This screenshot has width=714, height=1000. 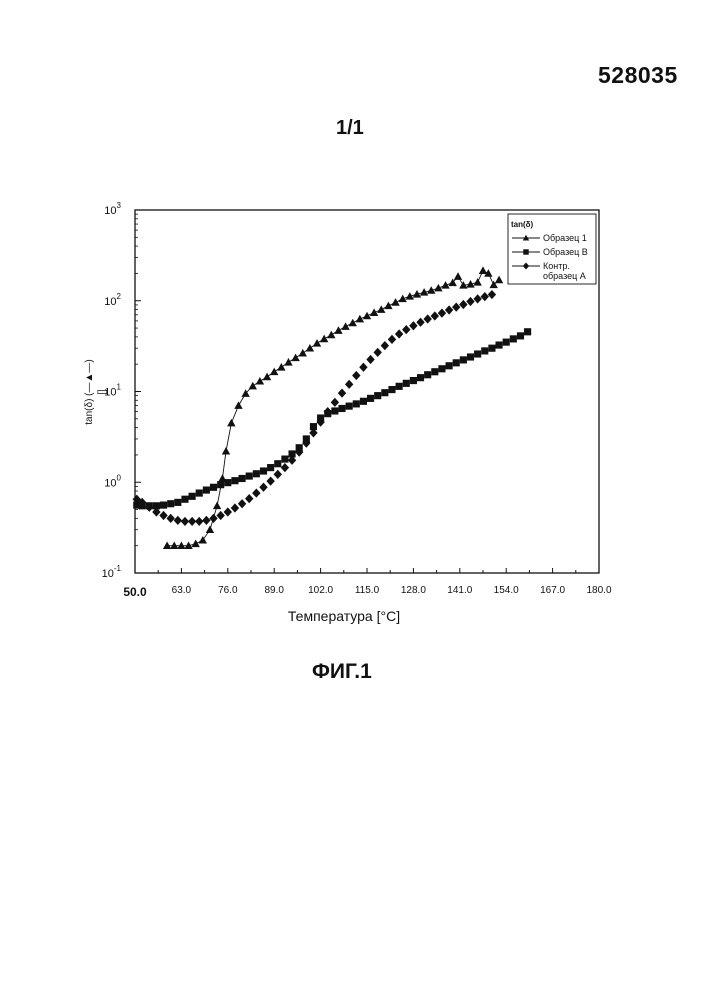 I want to click on legend-label: Образец 1, so click(x=565, y=238).